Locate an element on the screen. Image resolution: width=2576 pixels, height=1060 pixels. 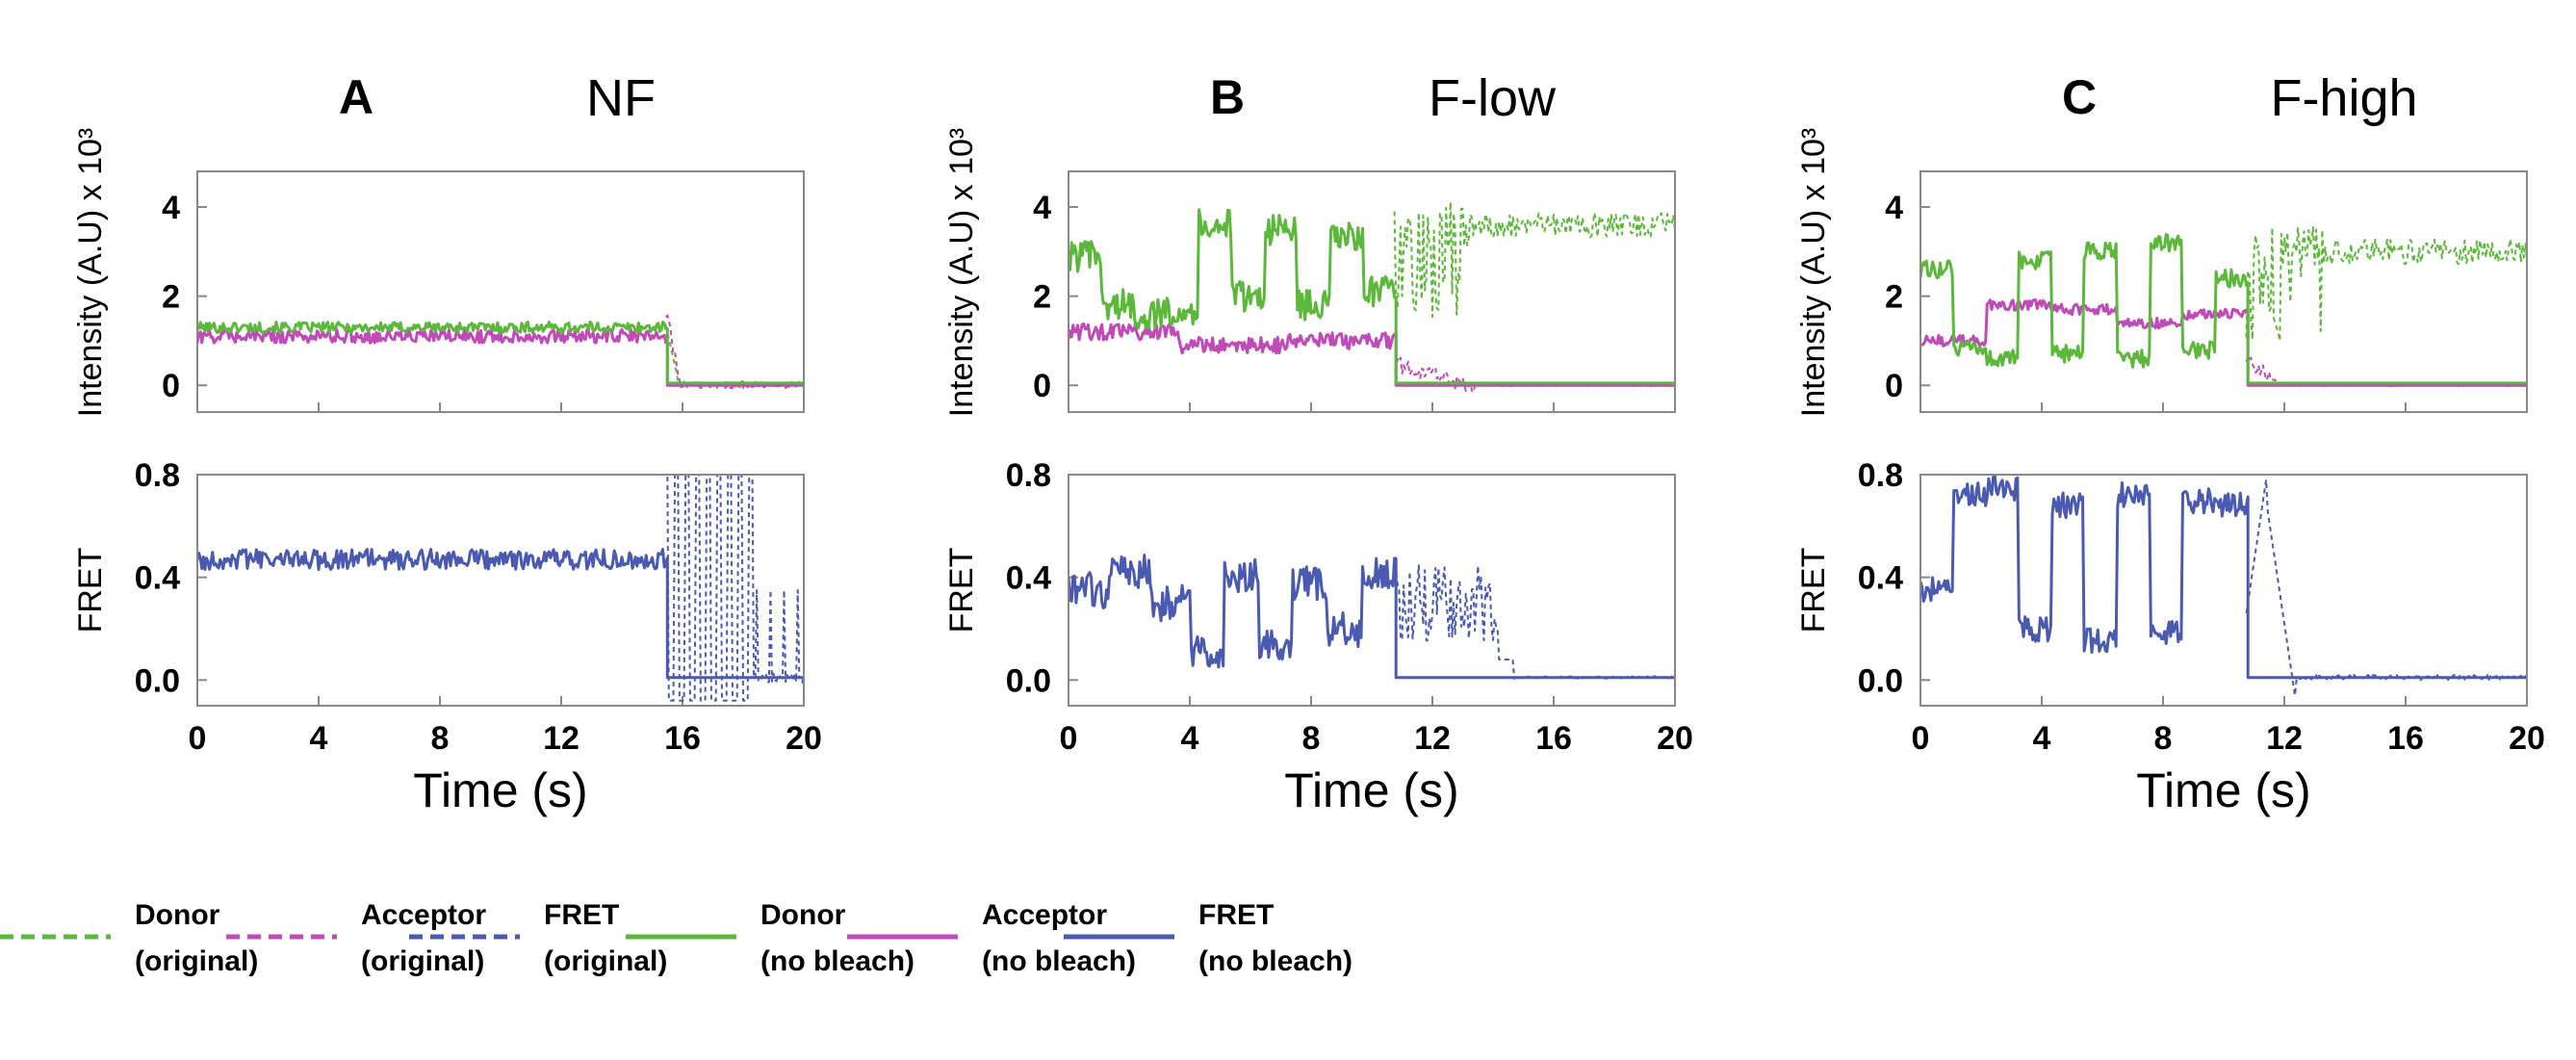
legend-item-fret-nobleach: FRET (no bleach) is located at coordinates (1208, 938).